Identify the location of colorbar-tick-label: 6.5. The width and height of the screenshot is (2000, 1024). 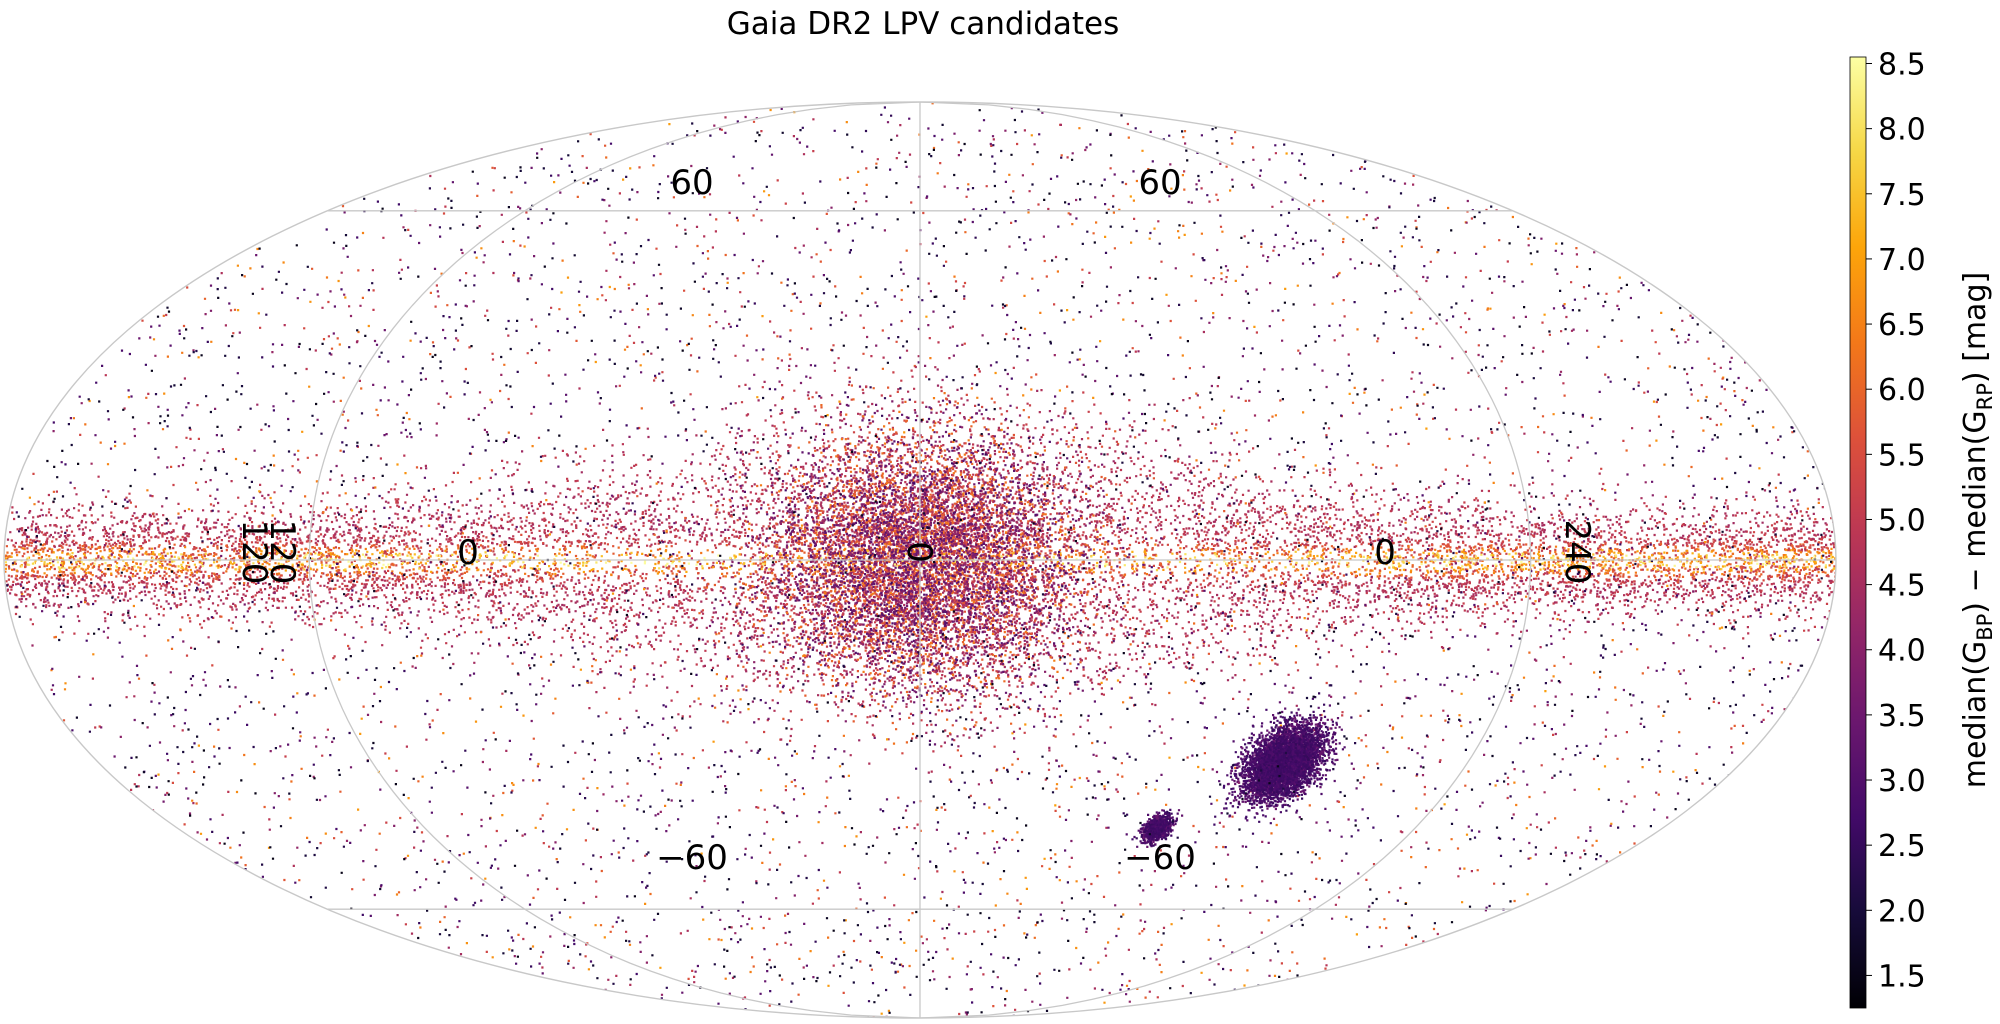
(1902, 325).